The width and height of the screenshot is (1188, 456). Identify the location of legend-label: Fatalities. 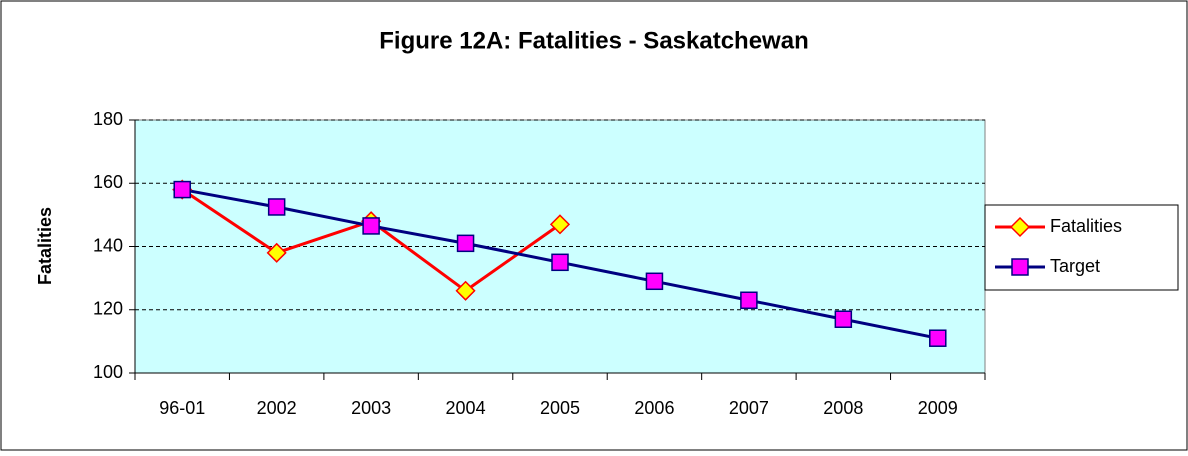
(1086, 226).